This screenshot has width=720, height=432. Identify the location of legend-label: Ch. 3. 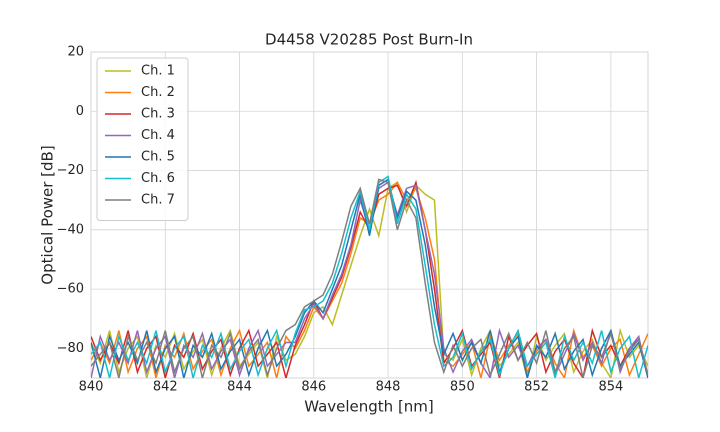
(158, 114).